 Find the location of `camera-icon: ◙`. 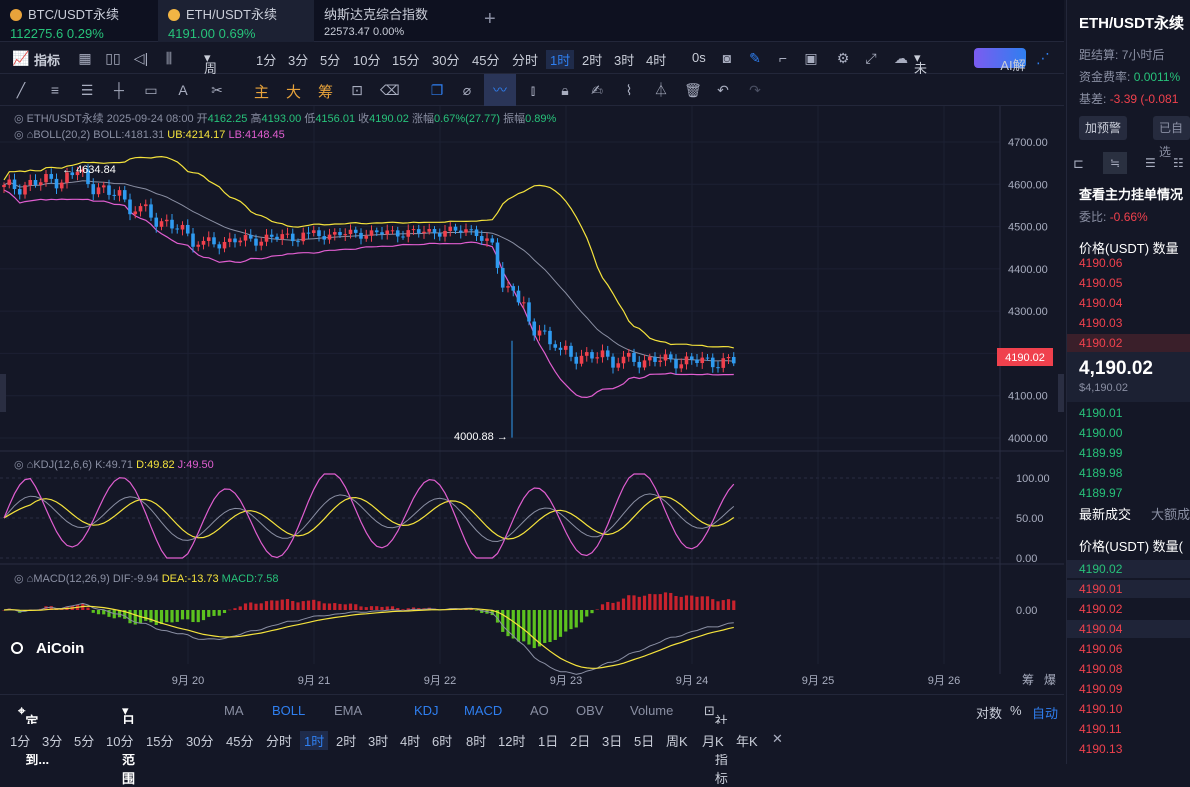

camera-icon: ◙ is located at coordinates (727, 58).